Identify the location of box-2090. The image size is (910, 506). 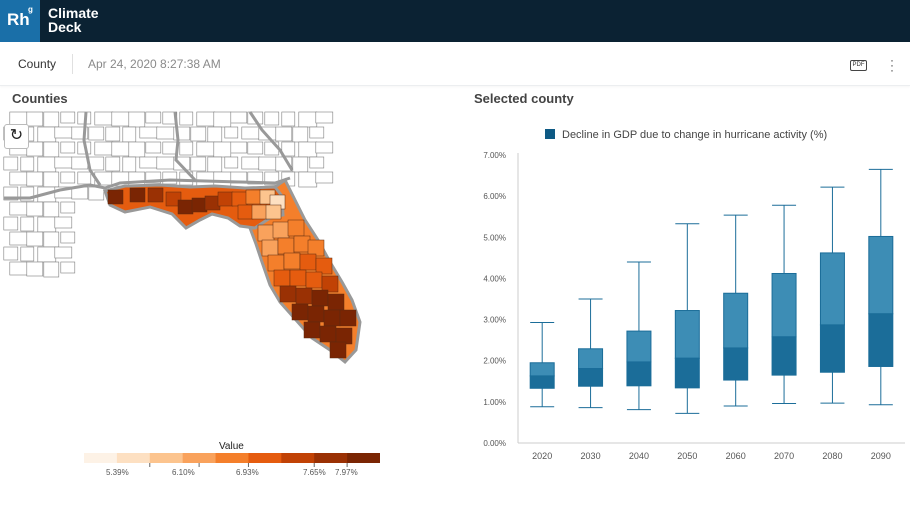
(881, 287).